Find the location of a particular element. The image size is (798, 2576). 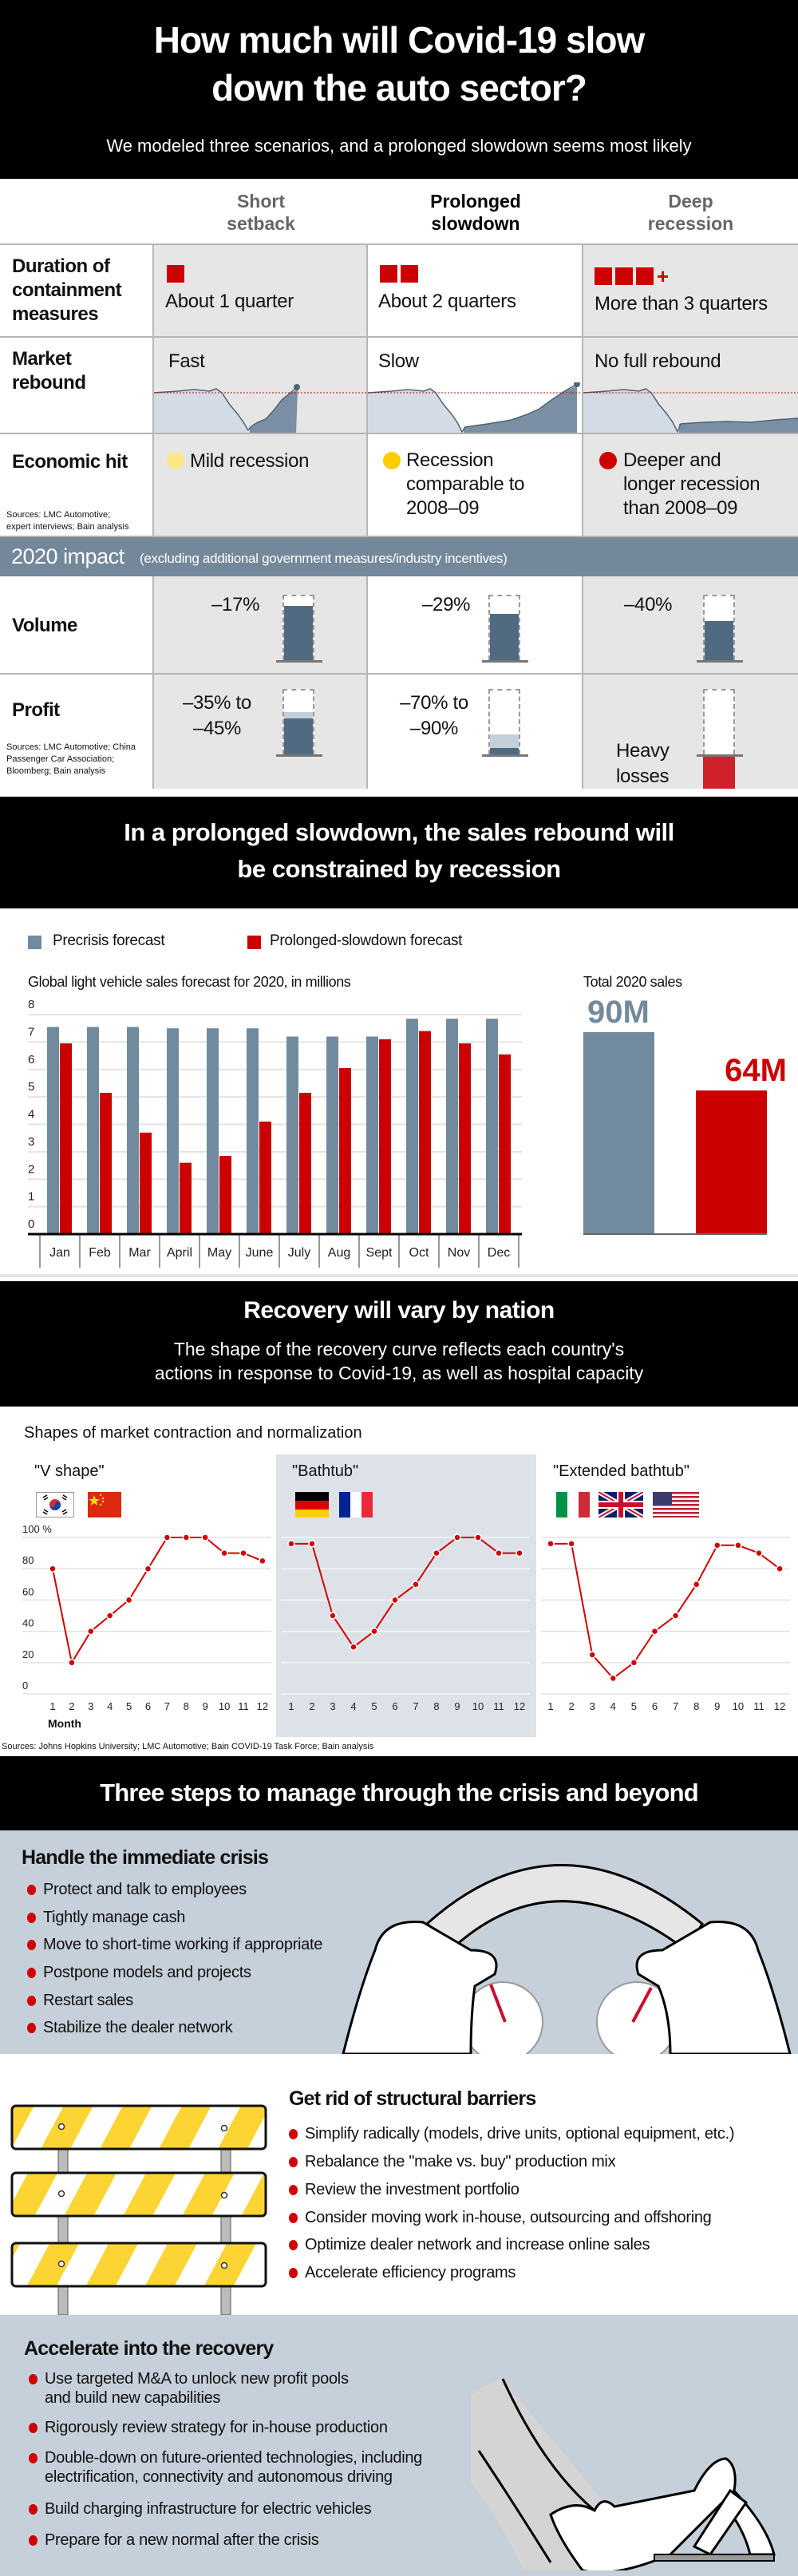

france-flag-icon is located at coordinates (356, 1505).